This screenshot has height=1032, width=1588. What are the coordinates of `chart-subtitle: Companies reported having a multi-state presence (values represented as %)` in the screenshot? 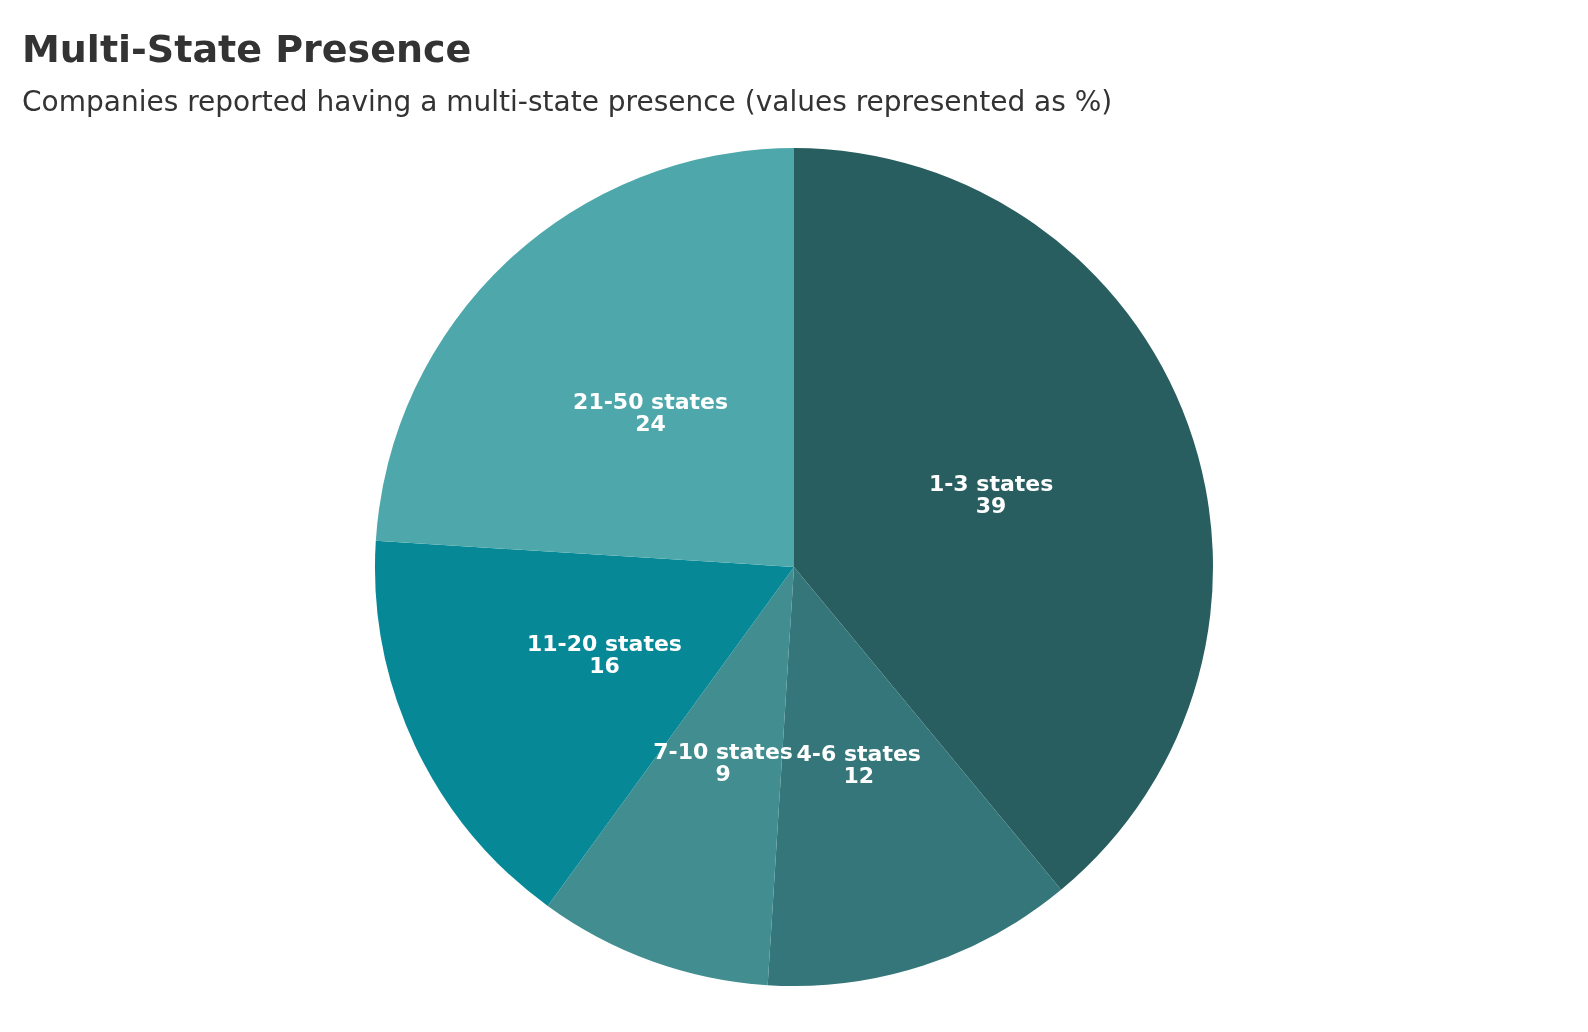 It's located at (567, 102).